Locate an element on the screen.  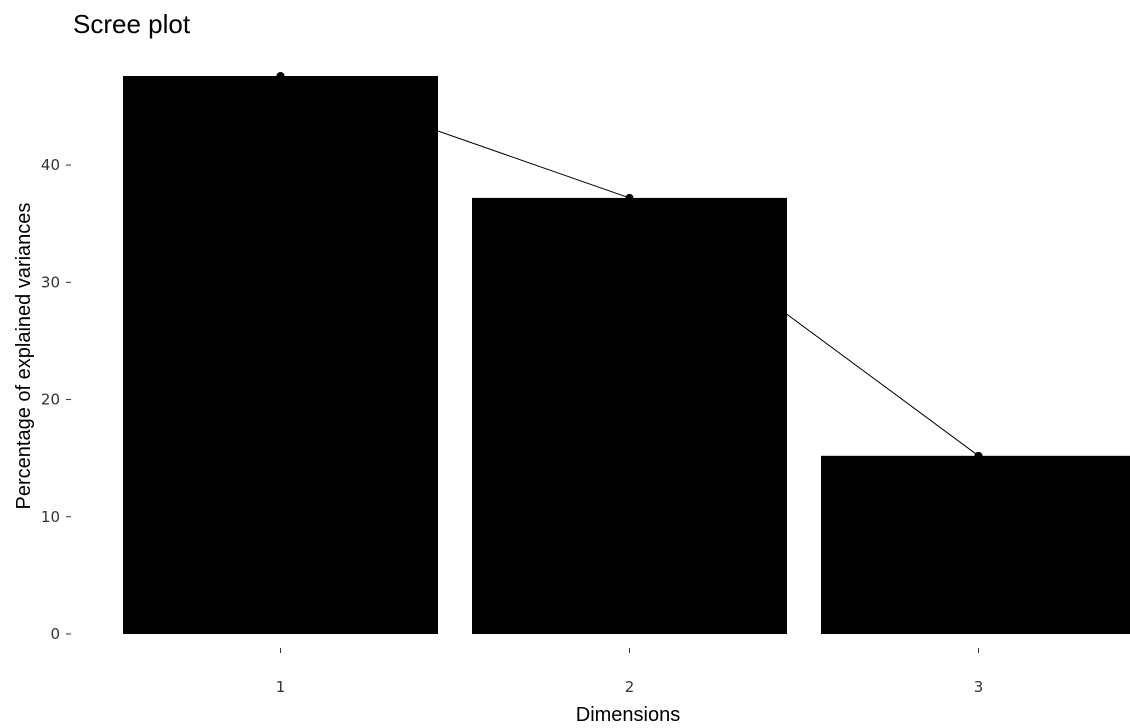
x-axis-ticks: 1 2 3 is located at coordinates (630, 672).